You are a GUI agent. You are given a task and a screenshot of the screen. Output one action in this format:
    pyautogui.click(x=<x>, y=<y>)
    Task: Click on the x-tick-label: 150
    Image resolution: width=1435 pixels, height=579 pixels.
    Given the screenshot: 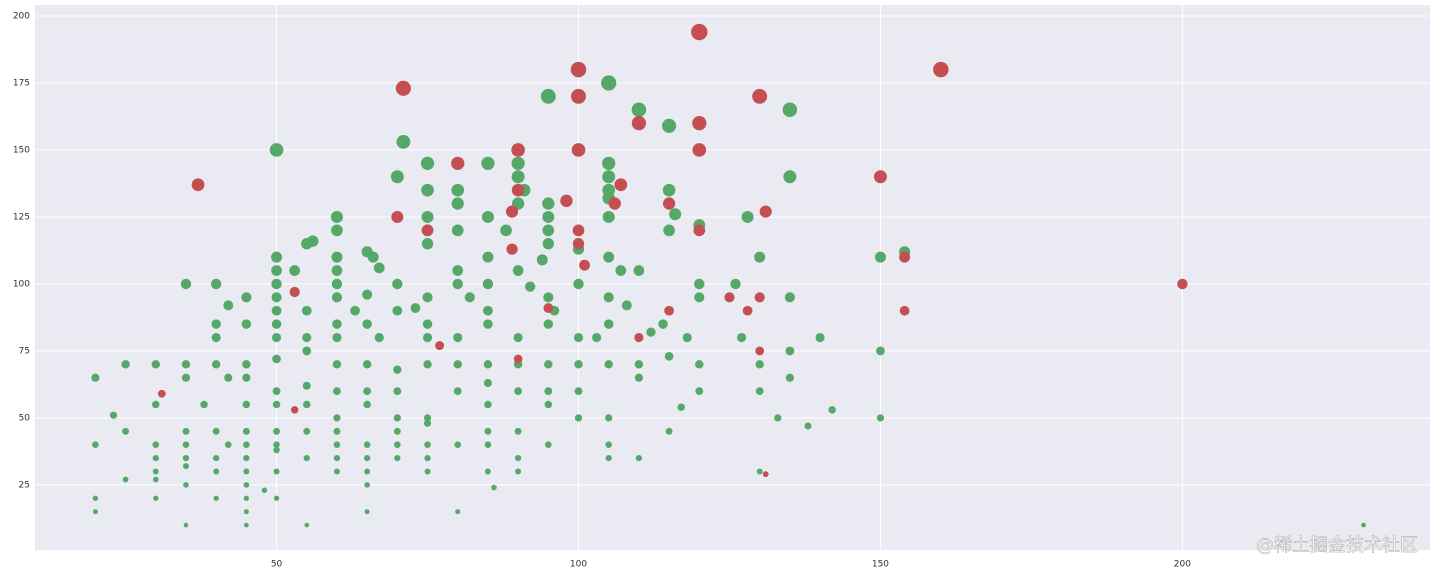 What is the action you would take?
    pyautogui.click(x=880, y=565)
    